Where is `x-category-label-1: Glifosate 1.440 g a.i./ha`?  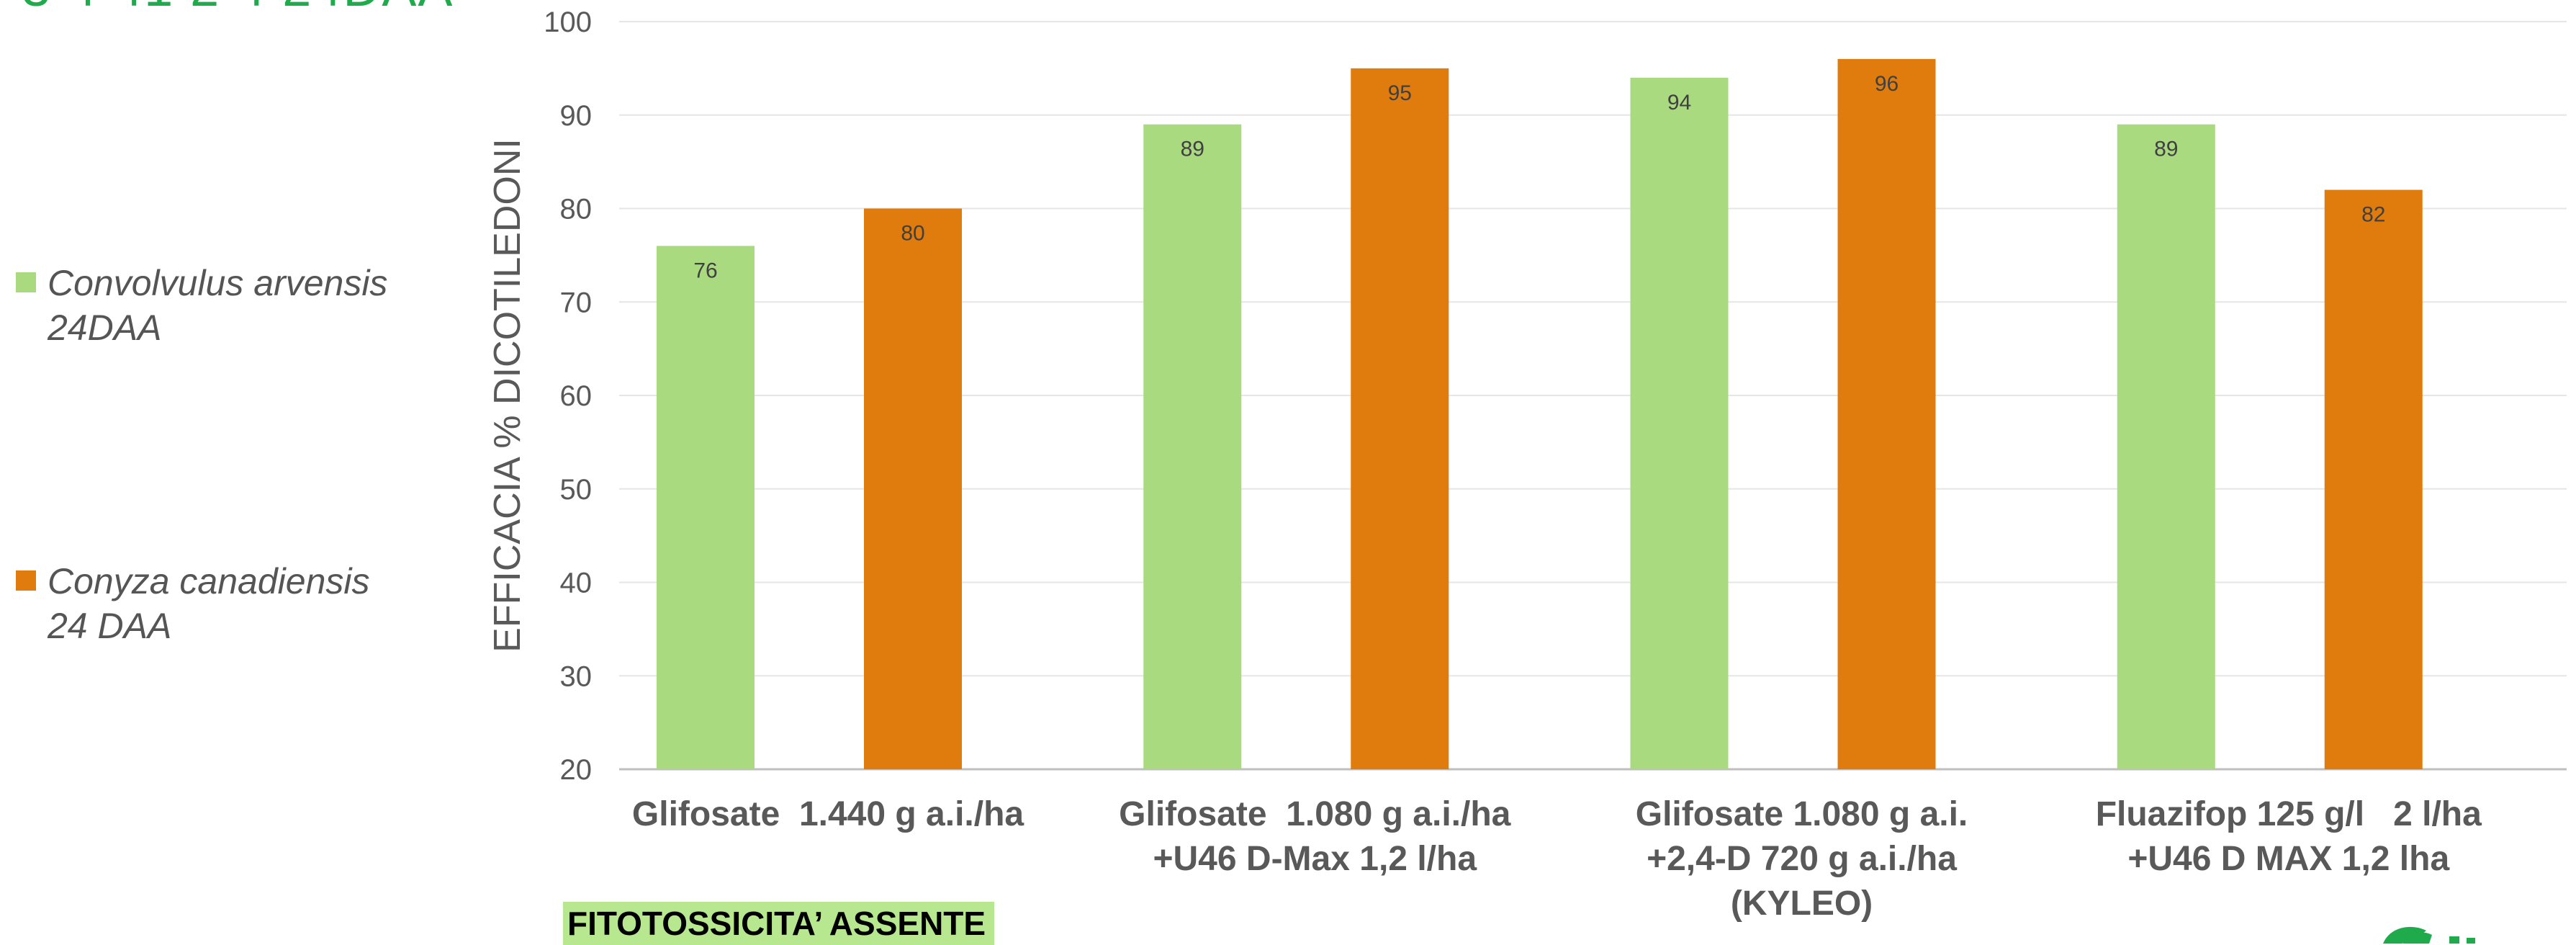 x-category-label-1: Glifosate 1.440 g a.i./ha is located at coordinates (828, 814).